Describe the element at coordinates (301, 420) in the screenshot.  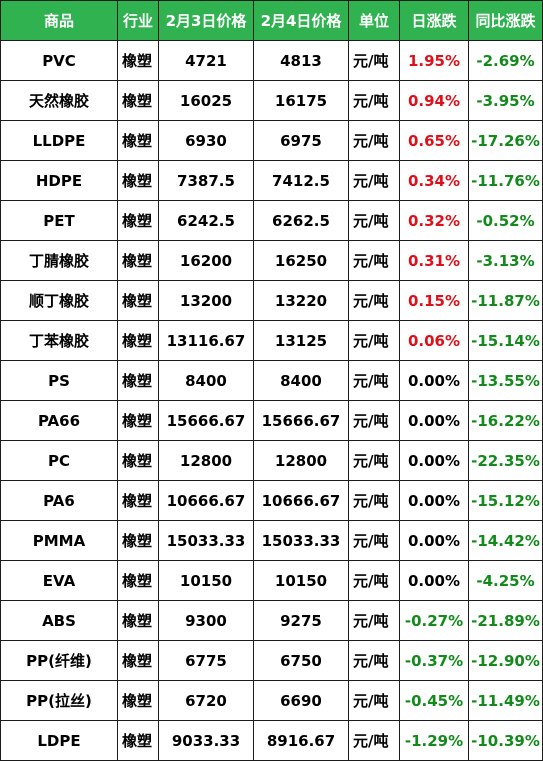
I see `price-feb4-cell: 15666.67` at that location.